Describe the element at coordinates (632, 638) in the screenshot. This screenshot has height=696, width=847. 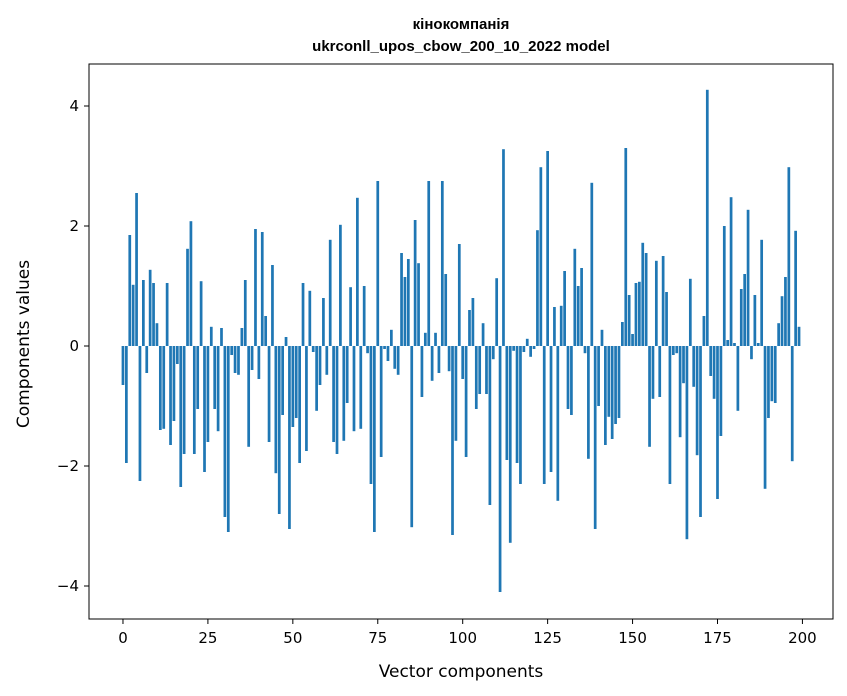
I see `x-tick-label: 150` at that location.